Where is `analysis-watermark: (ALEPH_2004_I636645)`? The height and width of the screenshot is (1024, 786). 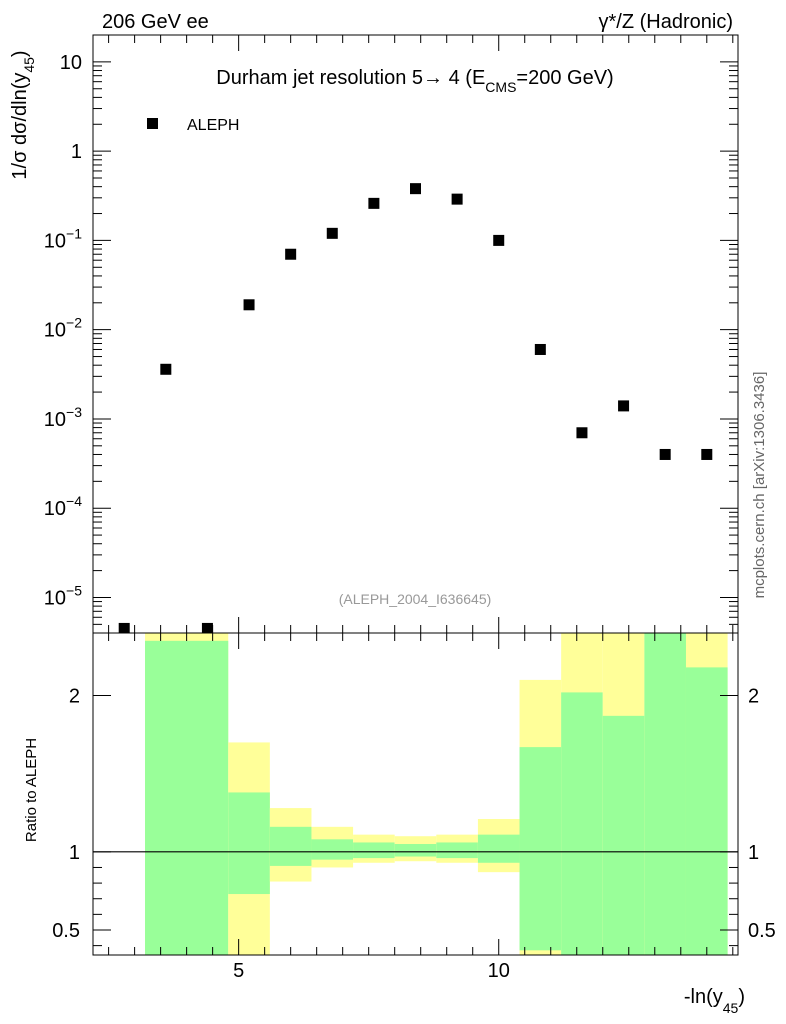 analysis-watermark: (ALEPH_2004_I636645) is located at coordinates (415, 599).